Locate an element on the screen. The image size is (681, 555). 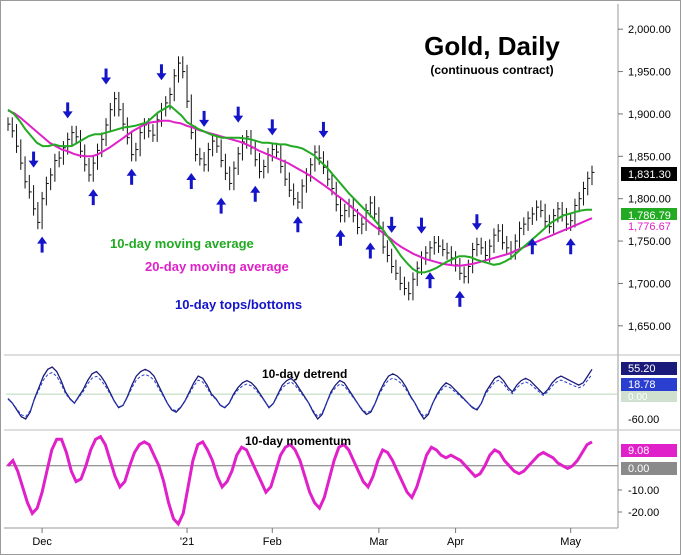
price-axis-strip is located at coordinates (649, 264).